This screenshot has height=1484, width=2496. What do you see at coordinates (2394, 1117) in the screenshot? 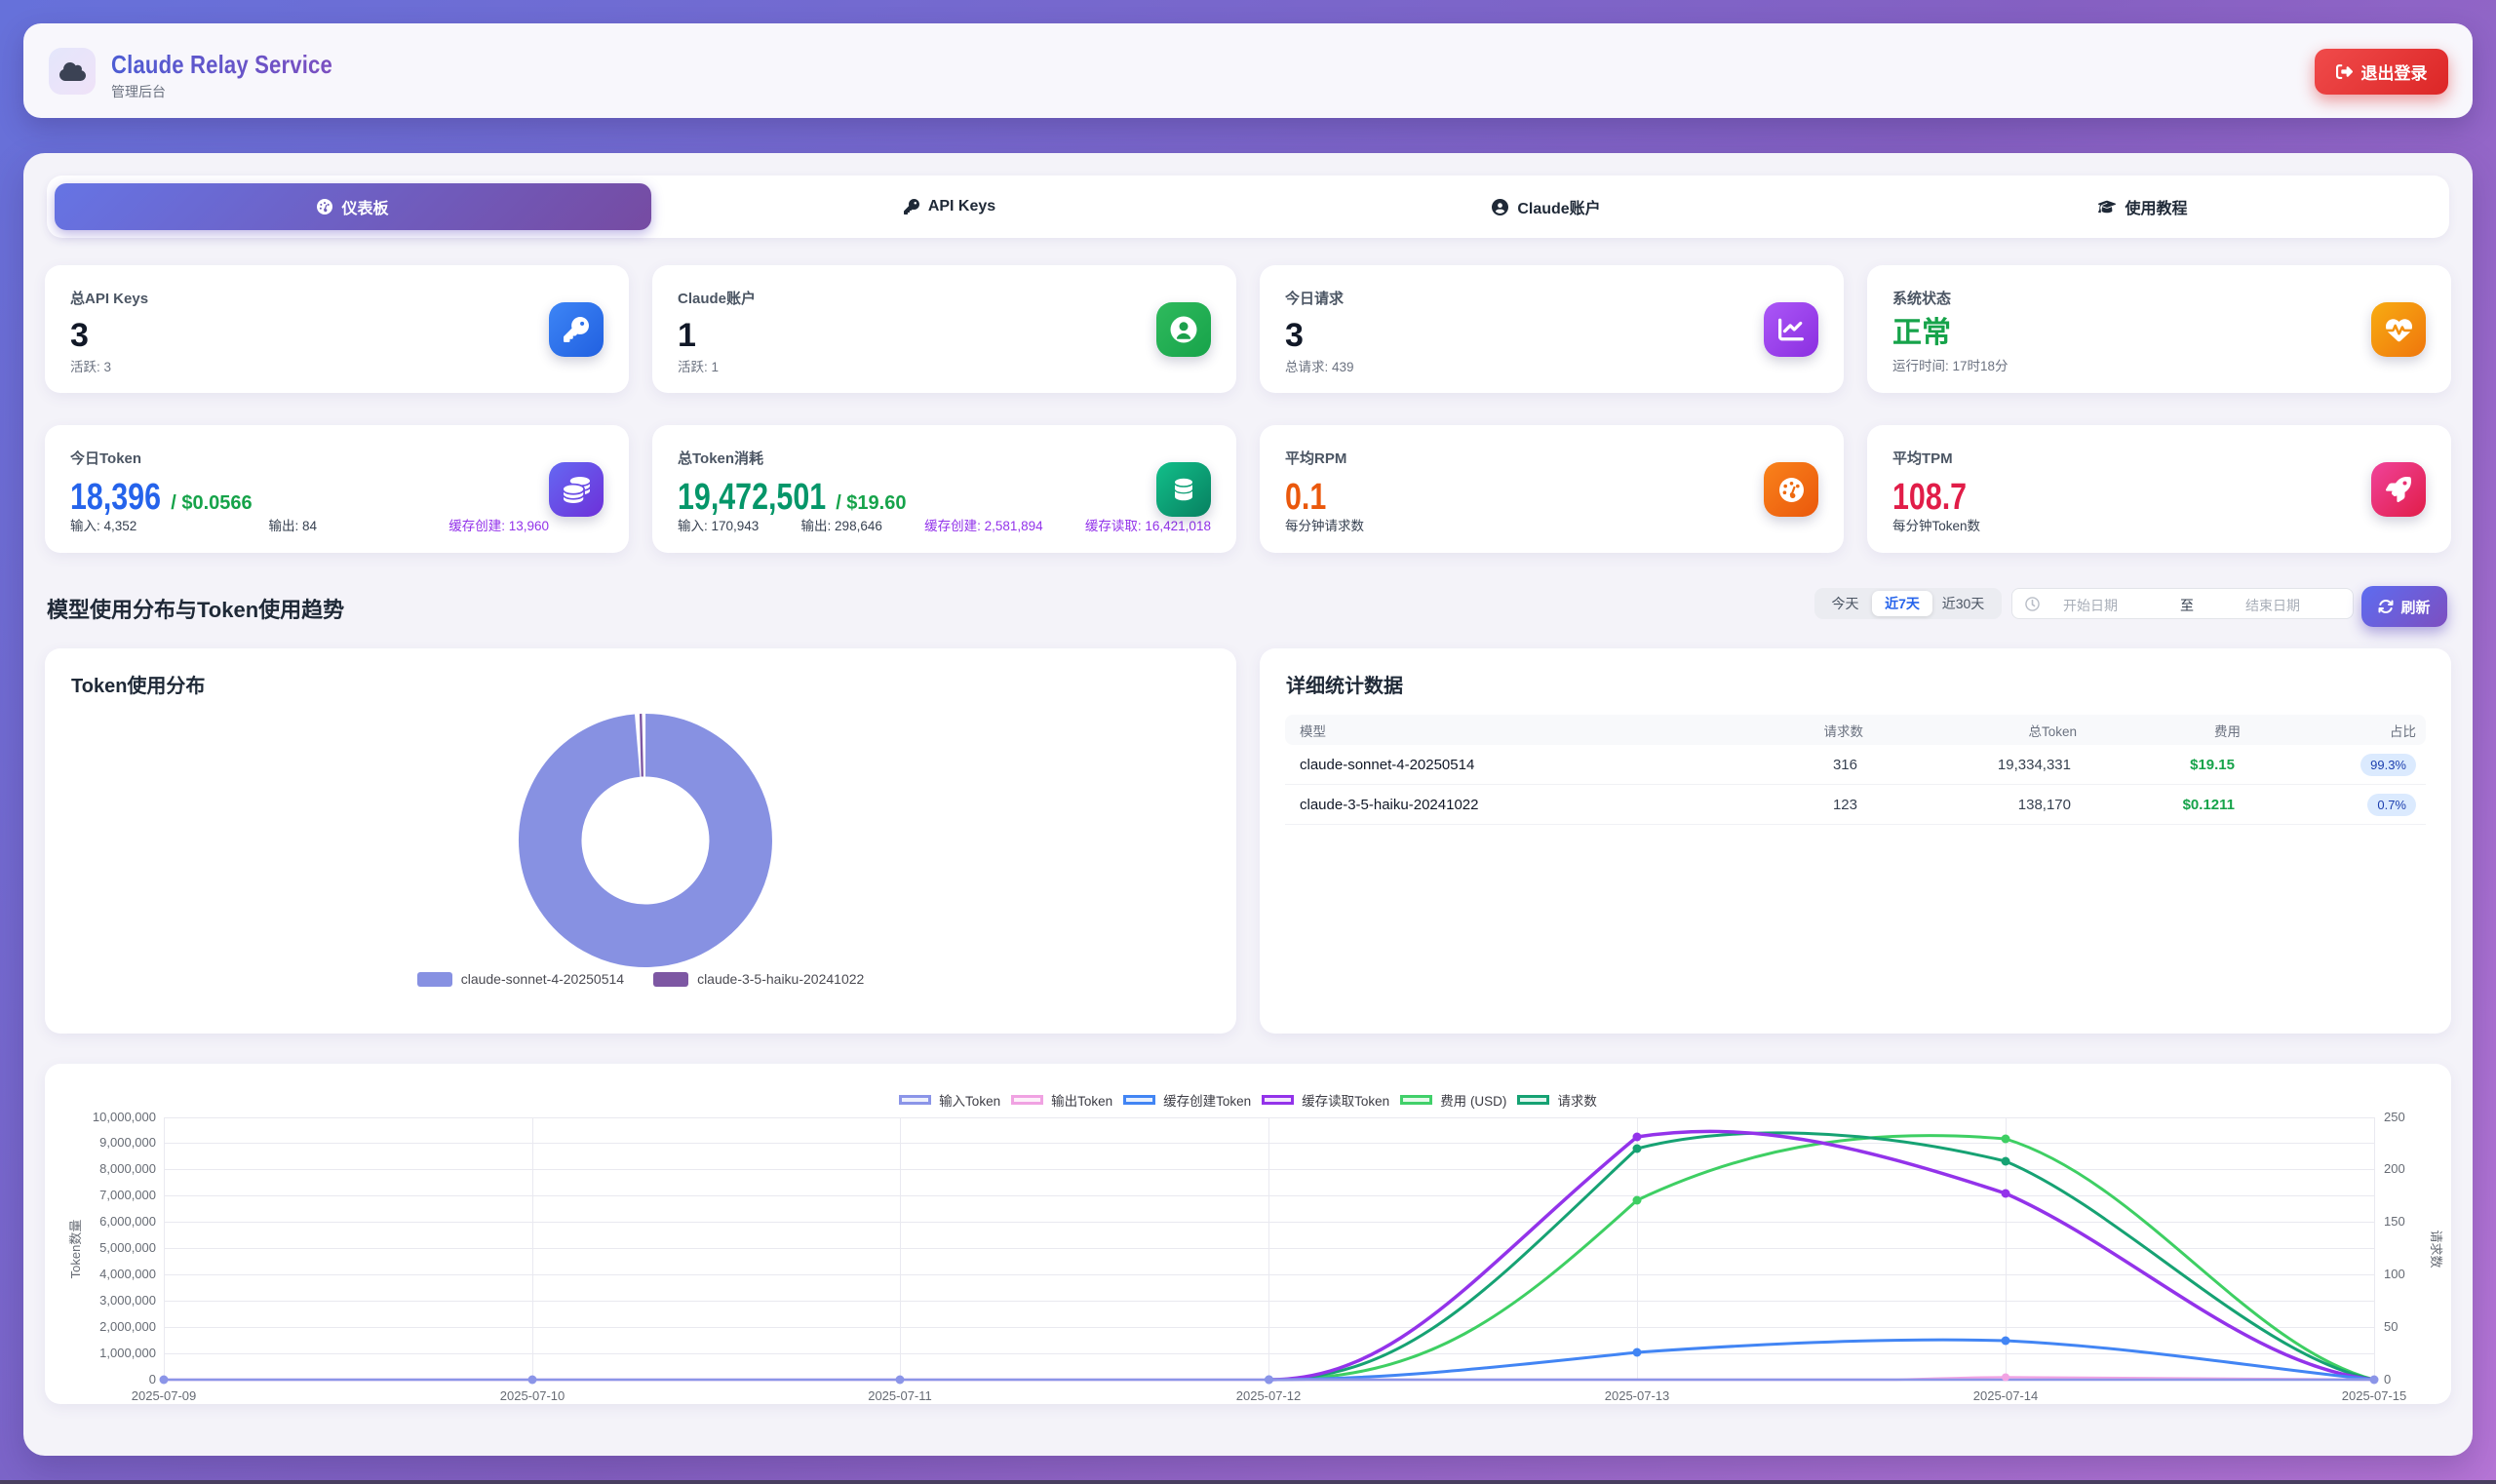
I see `svg-text: 250` at bounding box center [2394, 1117].